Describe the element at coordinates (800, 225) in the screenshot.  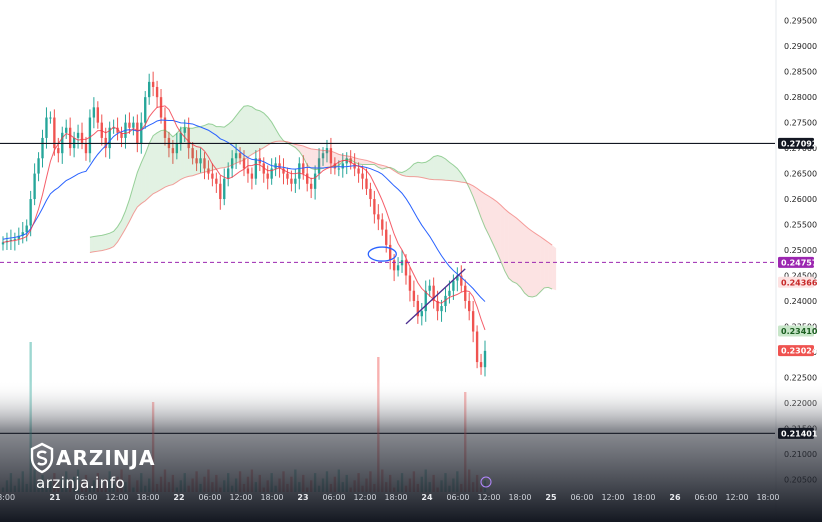
I see `y-tick-label: 0.25500` at that location.